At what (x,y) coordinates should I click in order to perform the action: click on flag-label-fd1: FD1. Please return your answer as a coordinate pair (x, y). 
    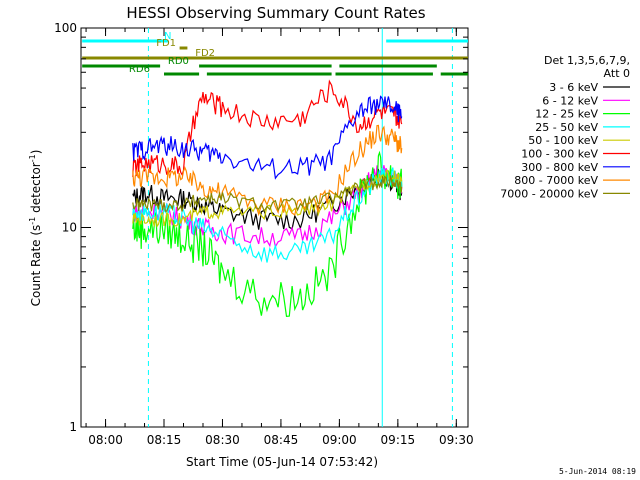
    Looking at the image, I should click on (166, 43).